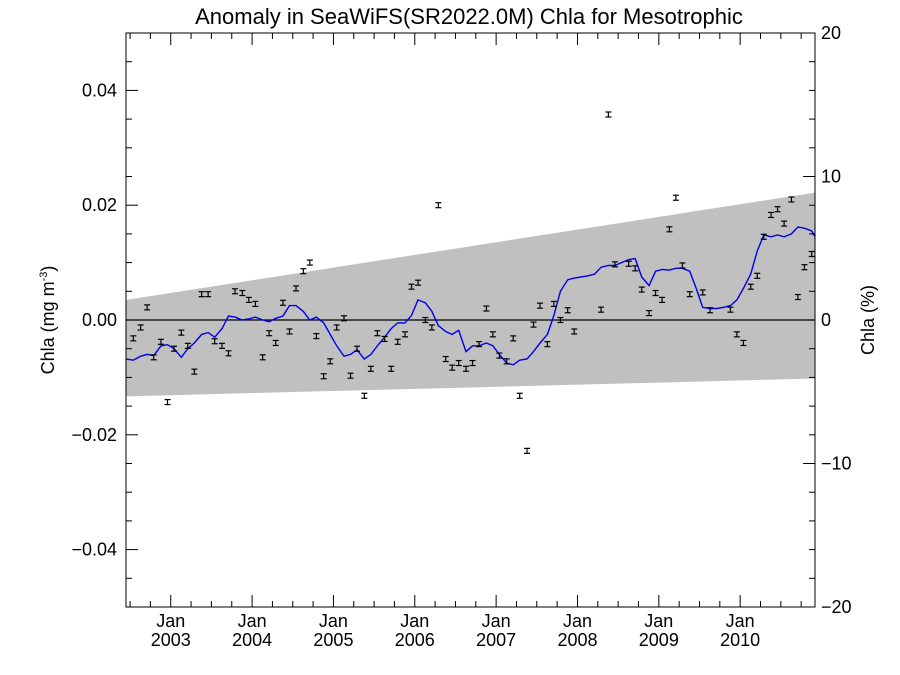  I want to click on right-tick-label: −20, so click(836, 607).